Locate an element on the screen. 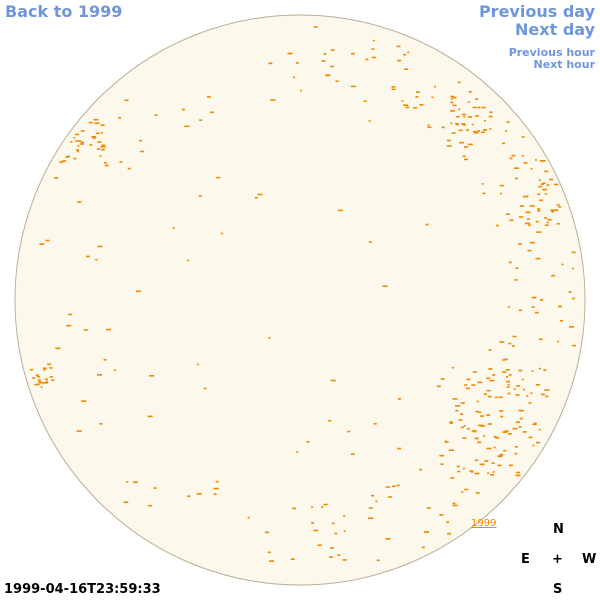 The image size is (600, 600). previous-day-link: Previous day is located at coordinates (536, 11).